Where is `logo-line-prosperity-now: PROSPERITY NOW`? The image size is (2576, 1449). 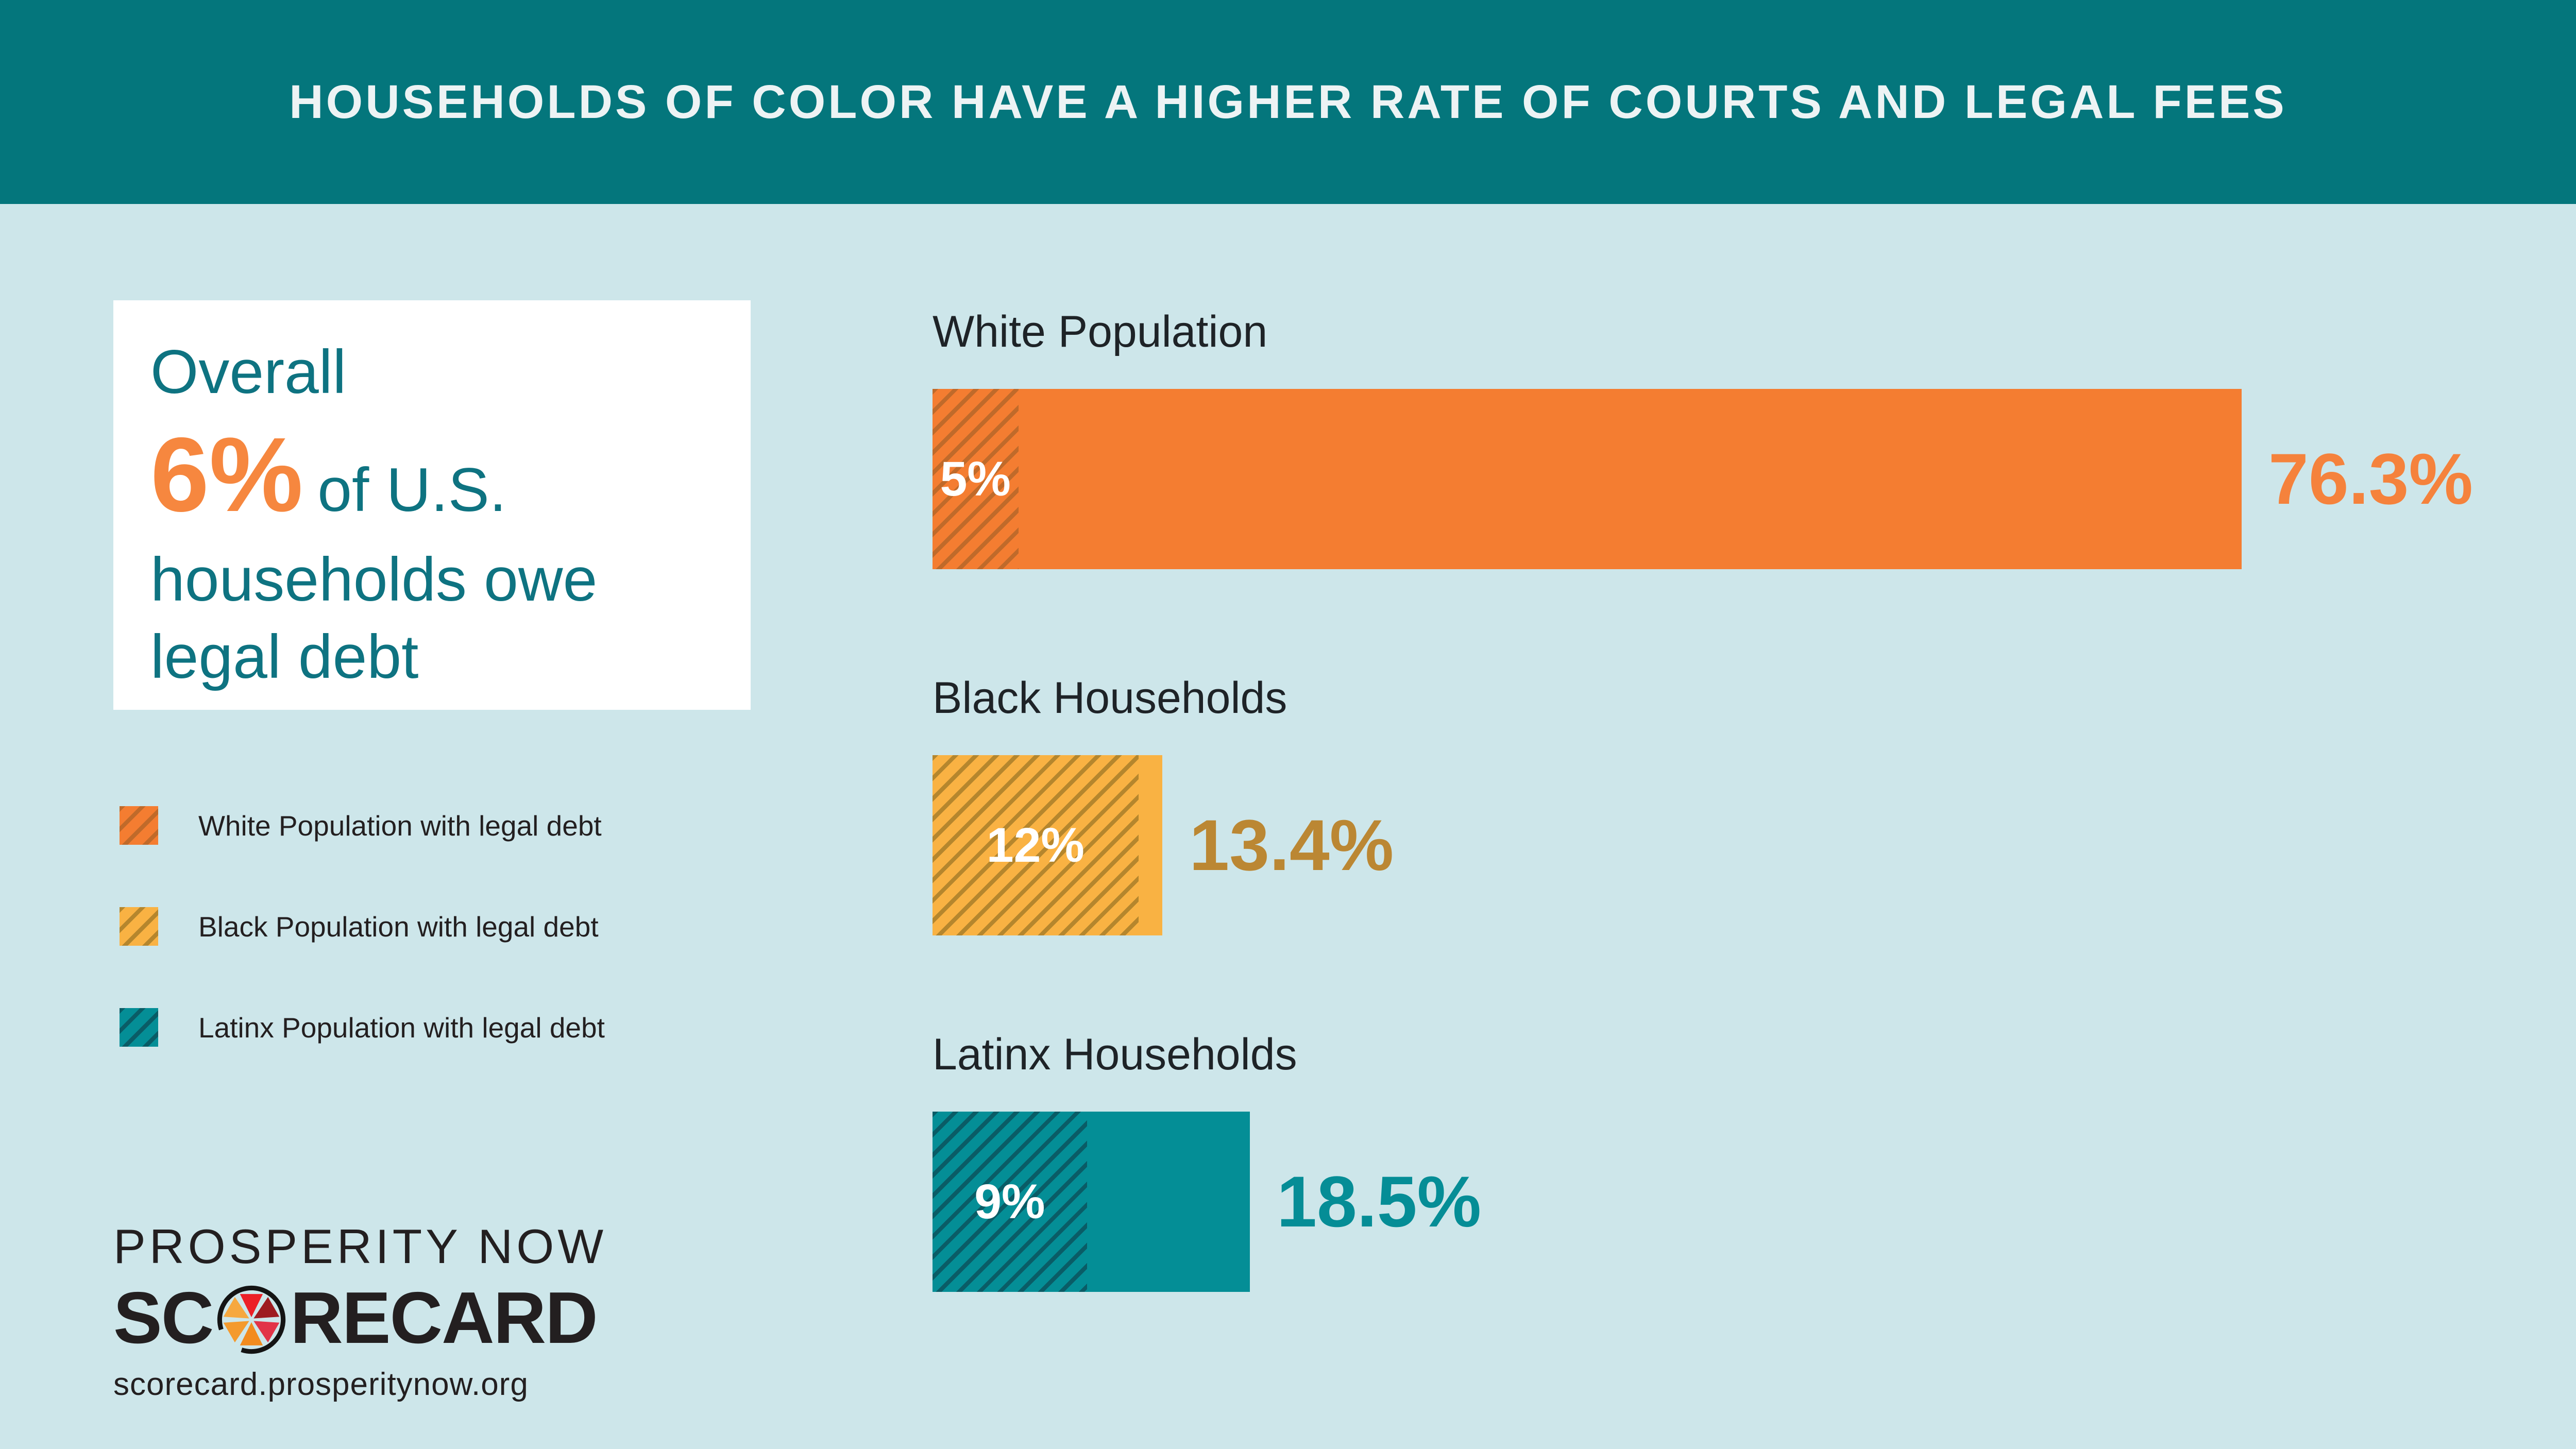 logo-line-prosperity-now: PROSPERITY NOW is located at coordinates (360, 1246).